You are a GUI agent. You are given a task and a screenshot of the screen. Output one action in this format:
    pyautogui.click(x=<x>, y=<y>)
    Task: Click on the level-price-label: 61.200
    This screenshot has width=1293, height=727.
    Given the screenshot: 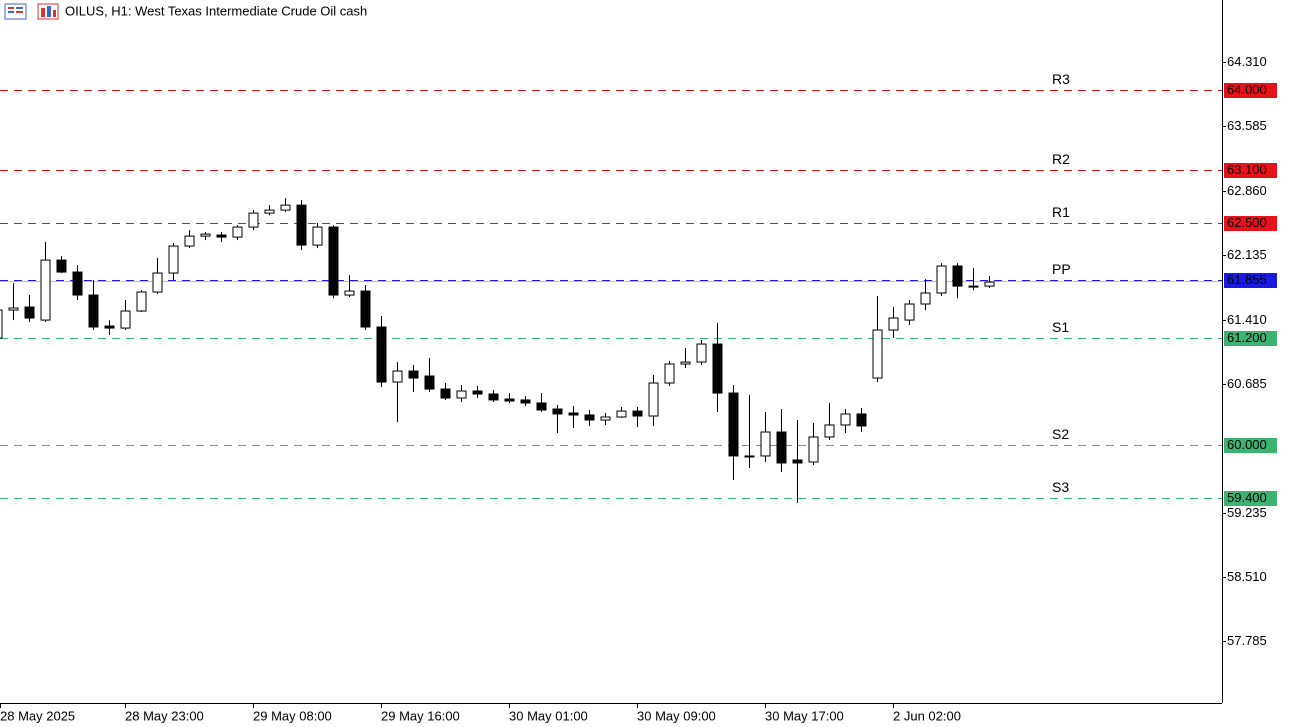 What is the action you would take?
    pyautogui.click(x=1247, y=337)
    